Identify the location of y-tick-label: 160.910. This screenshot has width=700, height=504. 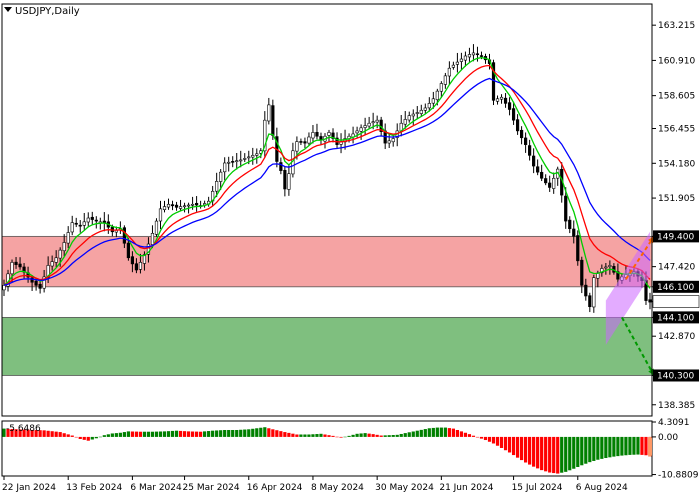
(676, 61).